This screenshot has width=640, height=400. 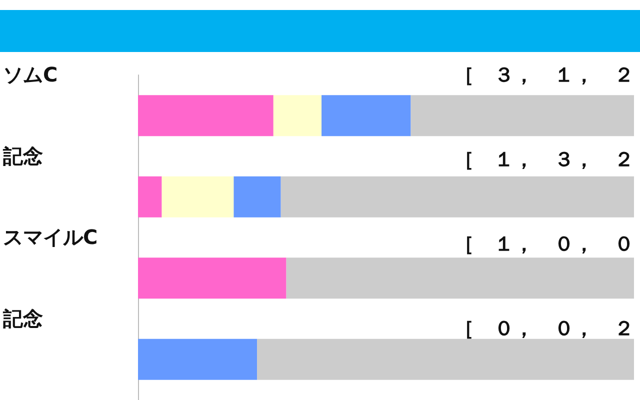 I want to click on y-tick-label: スマイルC, so click(x=50, y=237).